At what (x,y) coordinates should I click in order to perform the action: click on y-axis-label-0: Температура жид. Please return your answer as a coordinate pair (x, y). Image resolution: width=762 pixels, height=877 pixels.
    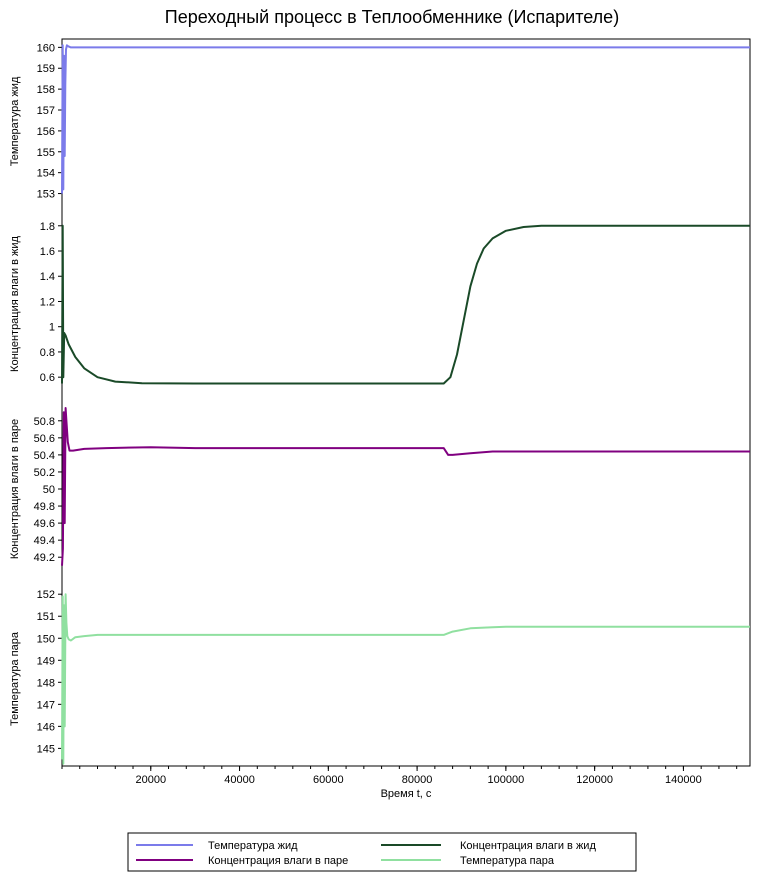
    Looking at the image, I should click on (15, 121).